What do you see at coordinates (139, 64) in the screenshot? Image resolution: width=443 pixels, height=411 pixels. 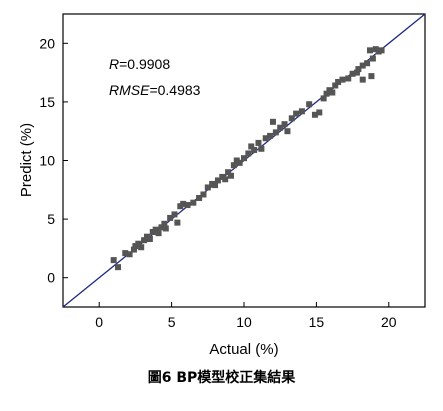 I see `r-annotation: R=0.9908` at bounding box center [139, 64].